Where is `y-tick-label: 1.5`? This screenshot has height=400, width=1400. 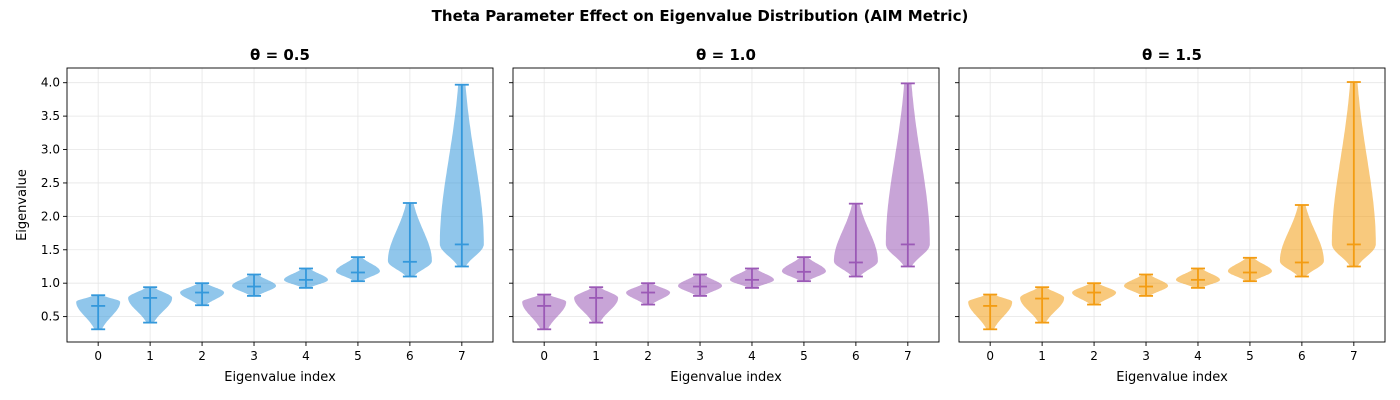
y-tick-label: 1.5 is located at coordinates (50, 250).